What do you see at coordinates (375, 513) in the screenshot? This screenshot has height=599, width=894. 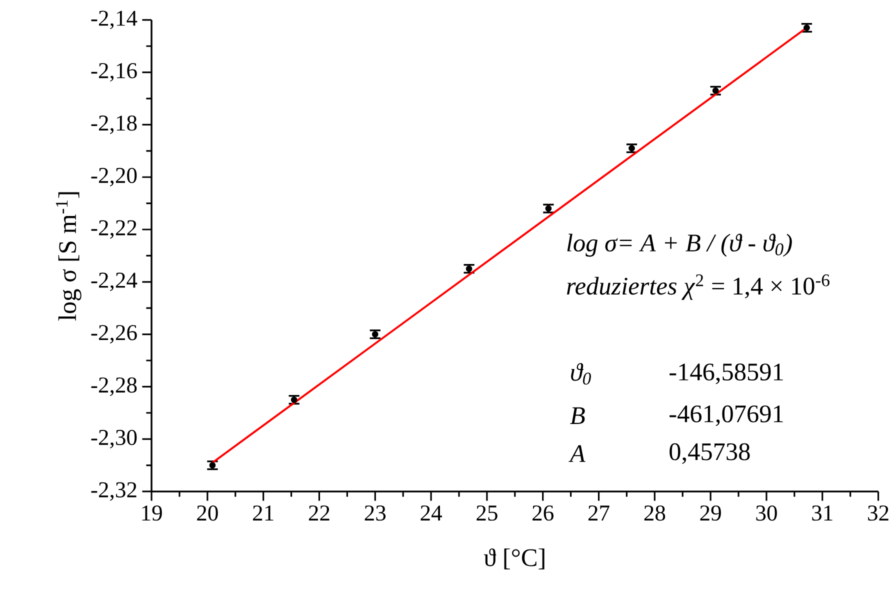 I see `x-tick-label: 23` at bounding box center [375, 513].